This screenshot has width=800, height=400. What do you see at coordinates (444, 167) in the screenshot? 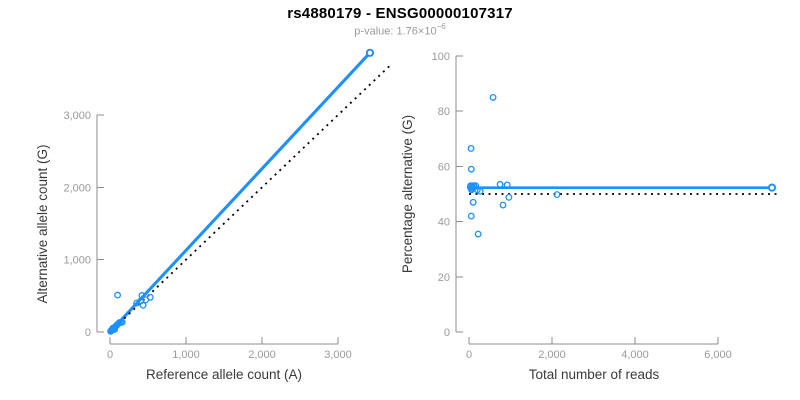
I see `y-tick-label: 60` at bounding box center [444, 167].